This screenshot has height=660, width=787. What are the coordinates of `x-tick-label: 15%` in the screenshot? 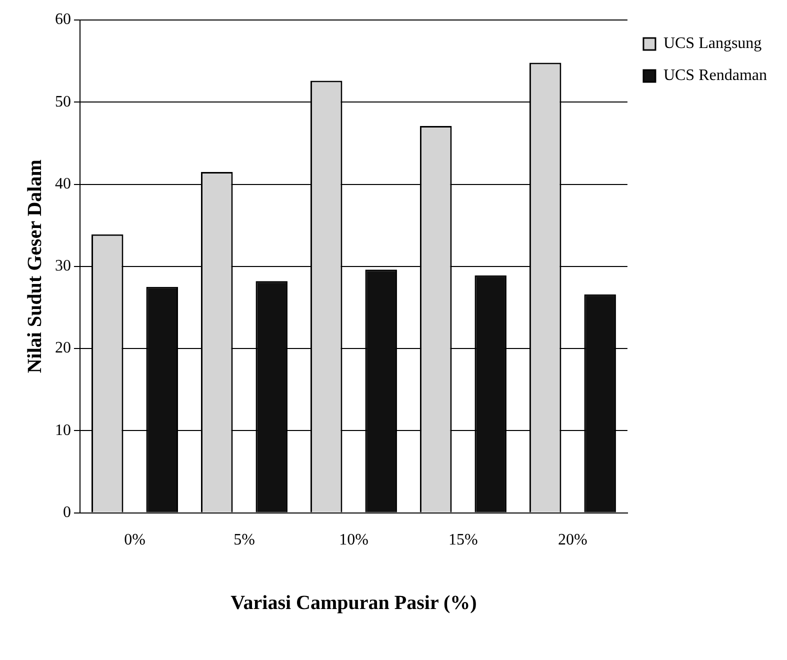 It's located at (463, 540).